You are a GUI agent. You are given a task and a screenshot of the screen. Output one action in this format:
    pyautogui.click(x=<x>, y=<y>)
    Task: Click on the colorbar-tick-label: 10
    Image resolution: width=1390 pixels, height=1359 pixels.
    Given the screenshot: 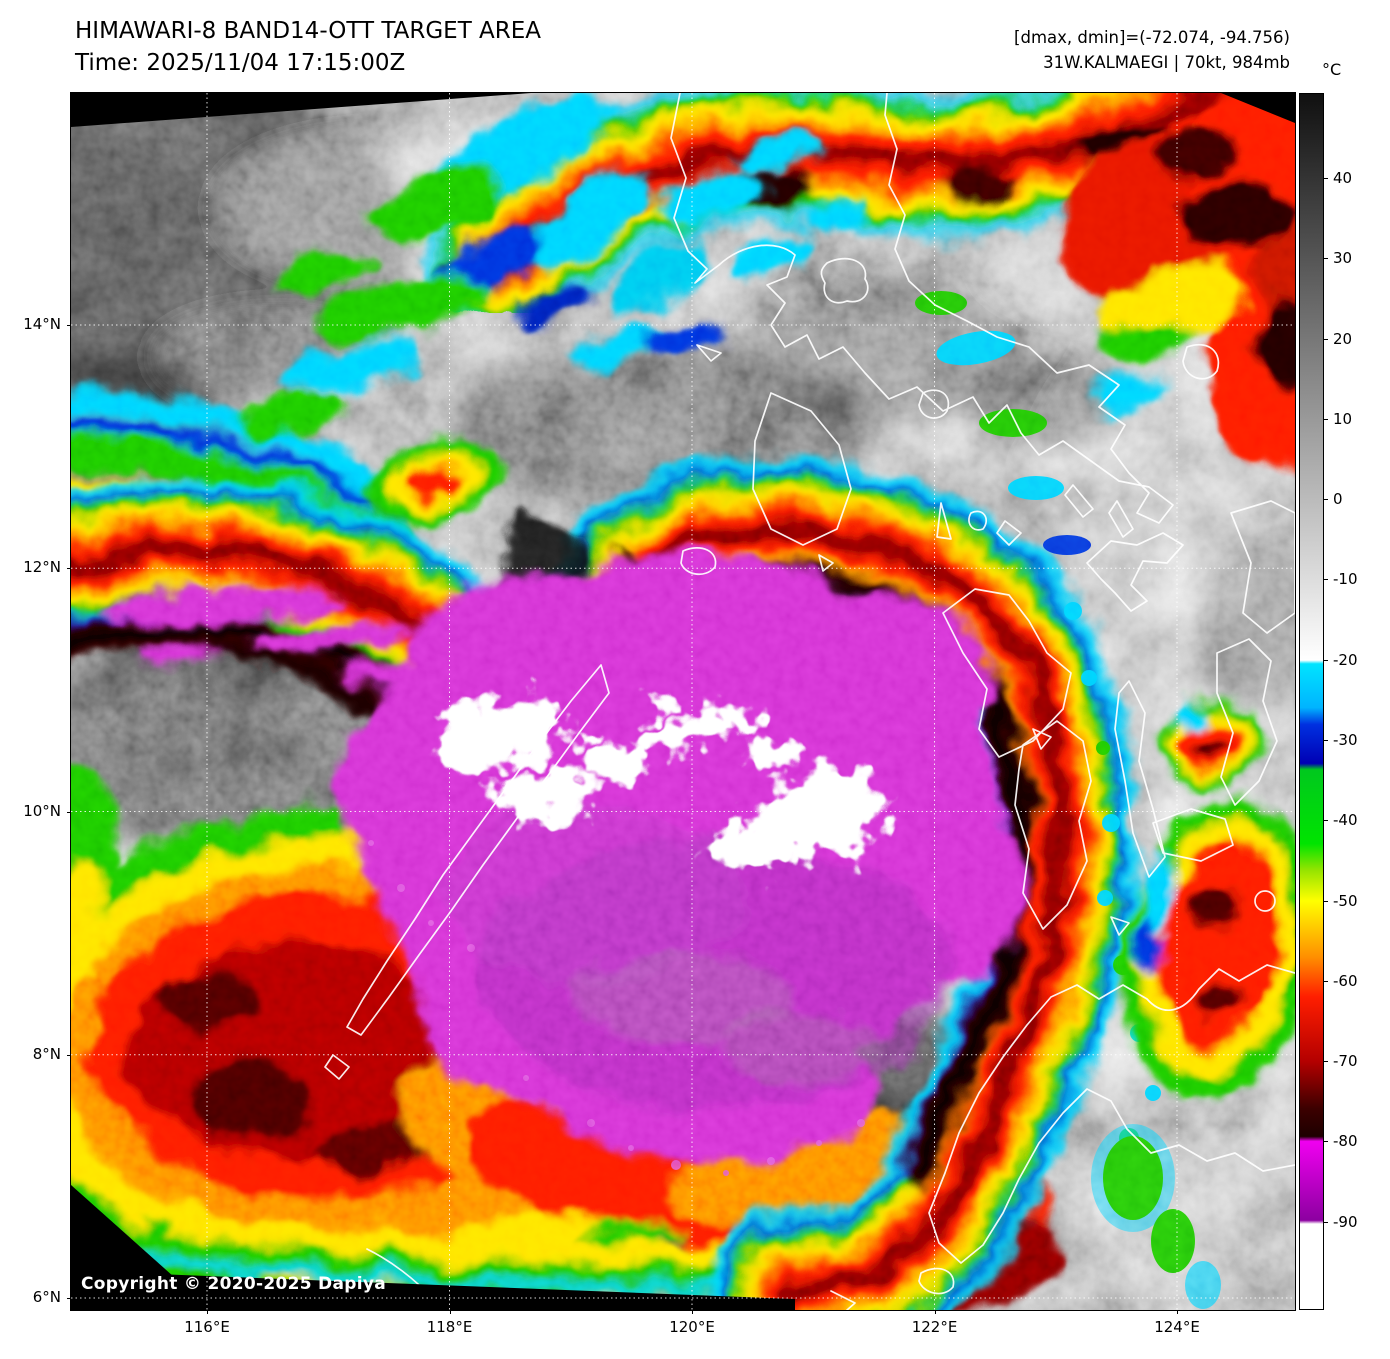 What is the action you would take?
    pyautogui.click(x=1343, y=418)
    